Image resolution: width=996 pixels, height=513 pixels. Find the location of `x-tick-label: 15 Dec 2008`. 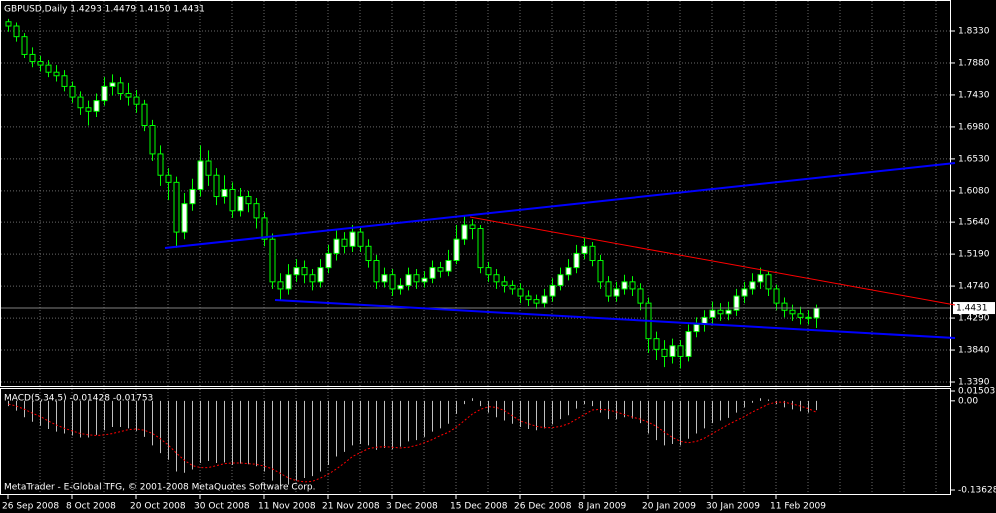

x-tick-label: 15 Dec 2008 is located at coordinates (479, 507).